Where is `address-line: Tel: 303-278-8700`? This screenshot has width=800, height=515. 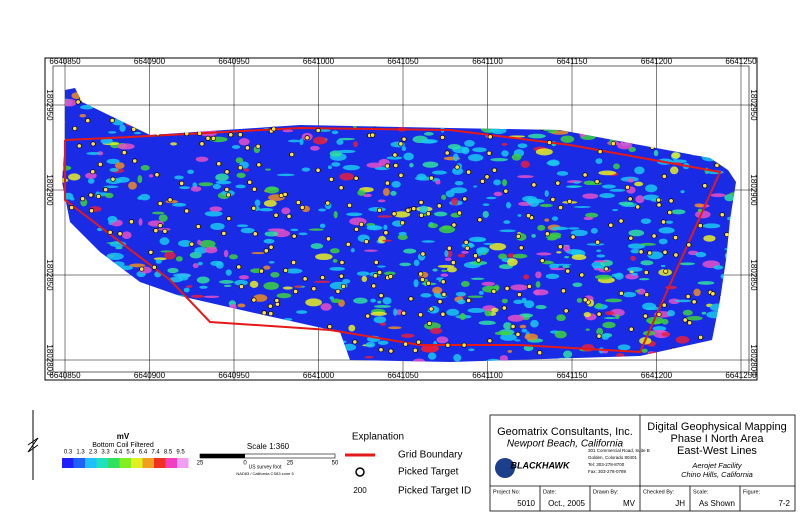 address-line: Tel: 303-278-8700 is located at coordinates (606, 464).